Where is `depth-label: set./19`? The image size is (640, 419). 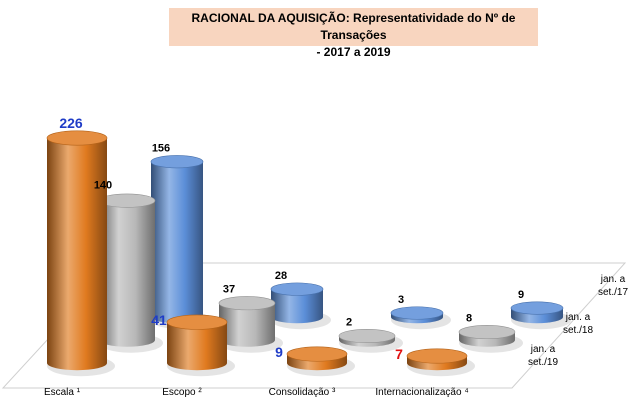 depth-label: set./19 is located at coordinates (543, 362).